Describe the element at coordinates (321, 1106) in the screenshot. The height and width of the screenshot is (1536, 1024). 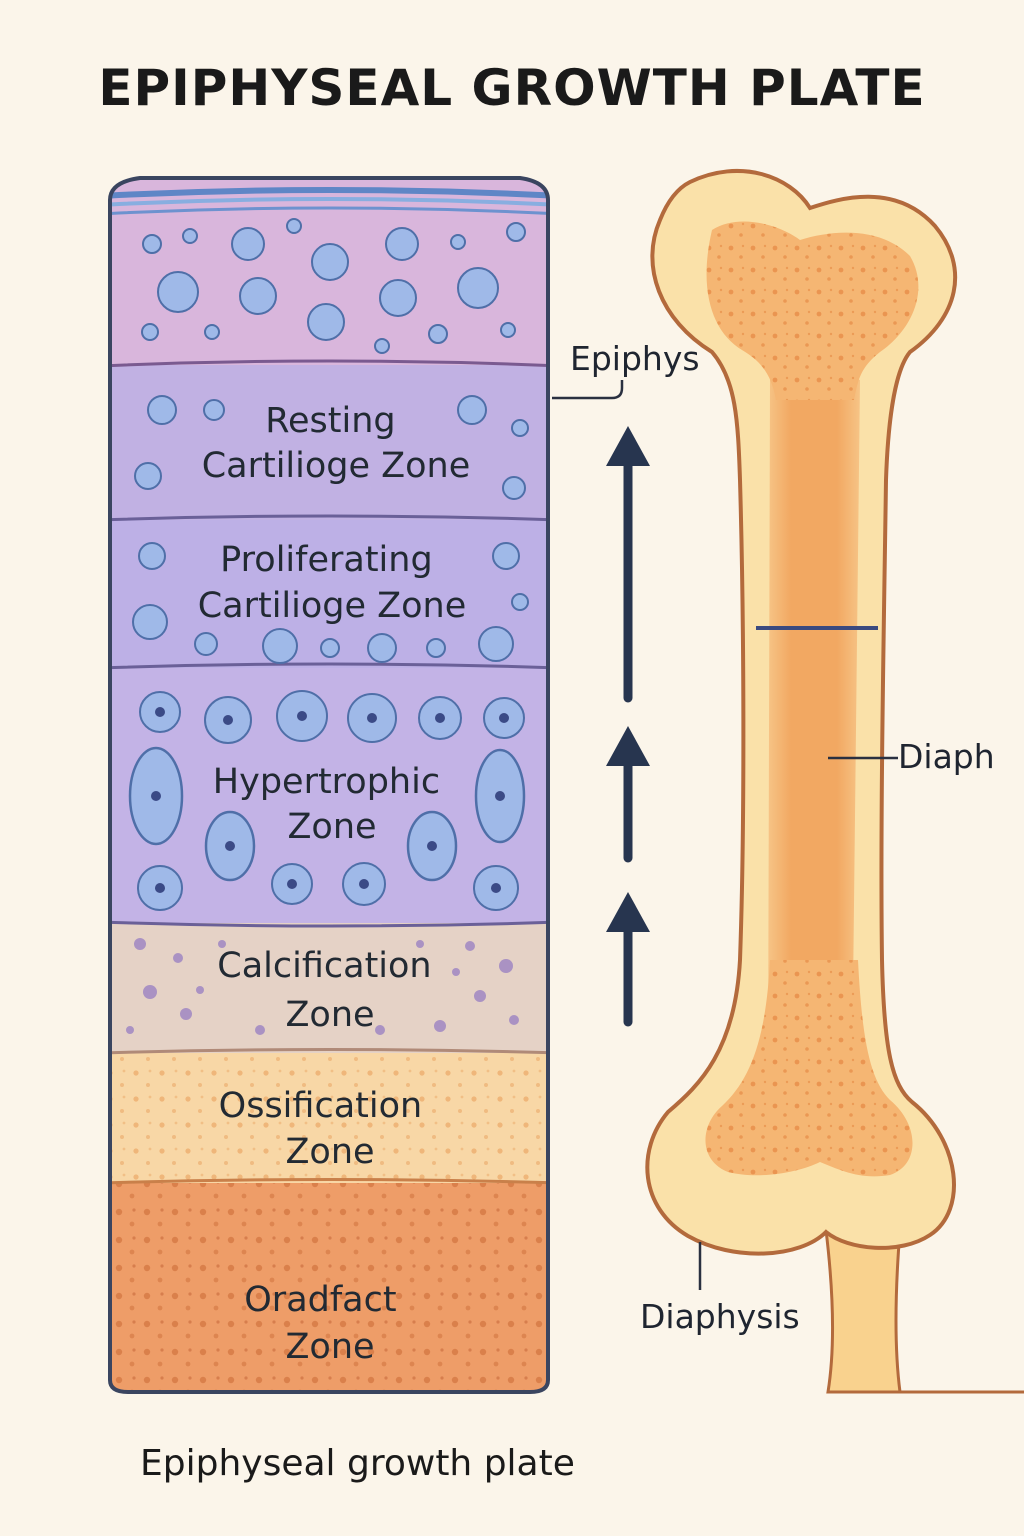
I see `label-ossification-line1: Ossification` at that location.